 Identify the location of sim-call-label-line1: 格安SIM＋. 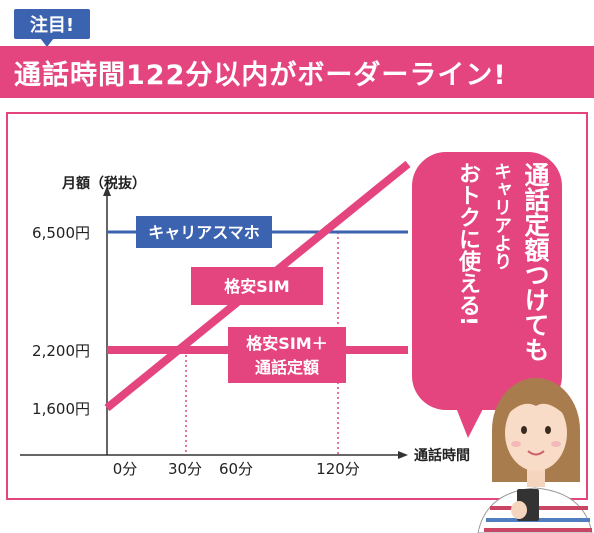
(286, 343).